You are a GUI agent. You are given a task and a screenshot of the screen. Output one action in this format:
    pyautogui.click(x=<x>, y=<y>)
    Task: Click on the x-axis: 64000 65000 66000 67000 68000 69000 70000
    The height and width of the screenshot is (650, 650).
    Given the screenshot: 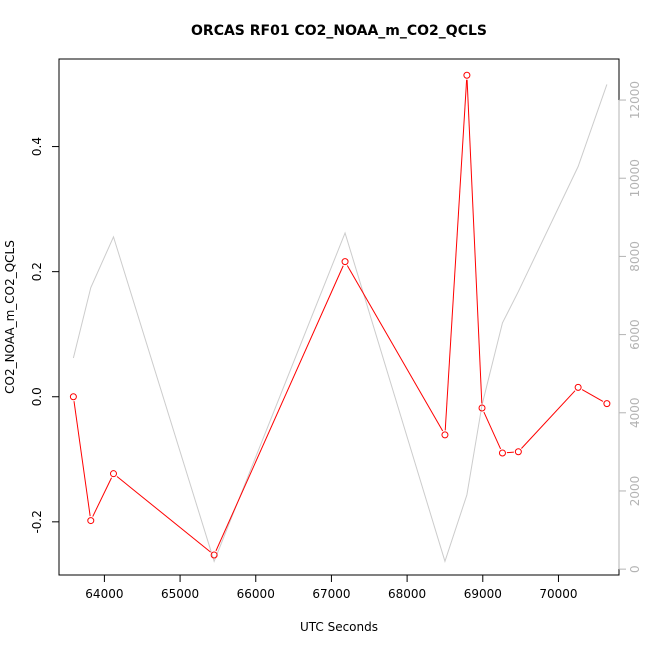 What is the action you would take?
    pyautogui.click(x=331, y=587)
    